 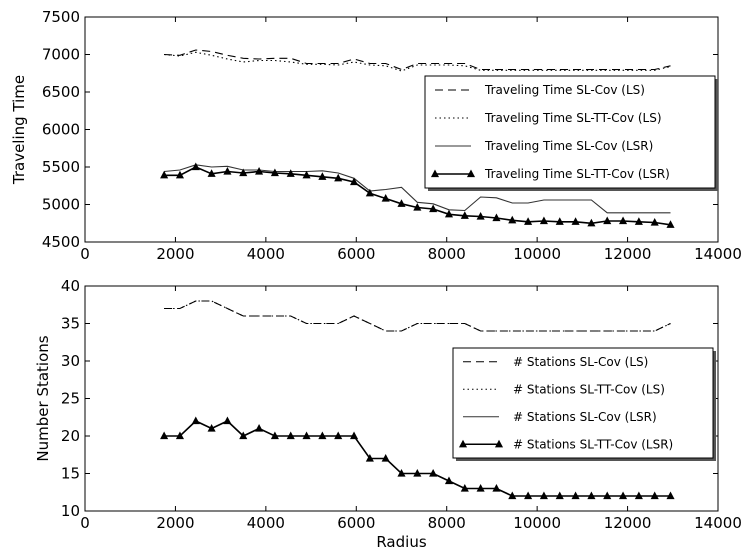 I want to click on x-tick-label: 8000, so click(x=447, y=523).